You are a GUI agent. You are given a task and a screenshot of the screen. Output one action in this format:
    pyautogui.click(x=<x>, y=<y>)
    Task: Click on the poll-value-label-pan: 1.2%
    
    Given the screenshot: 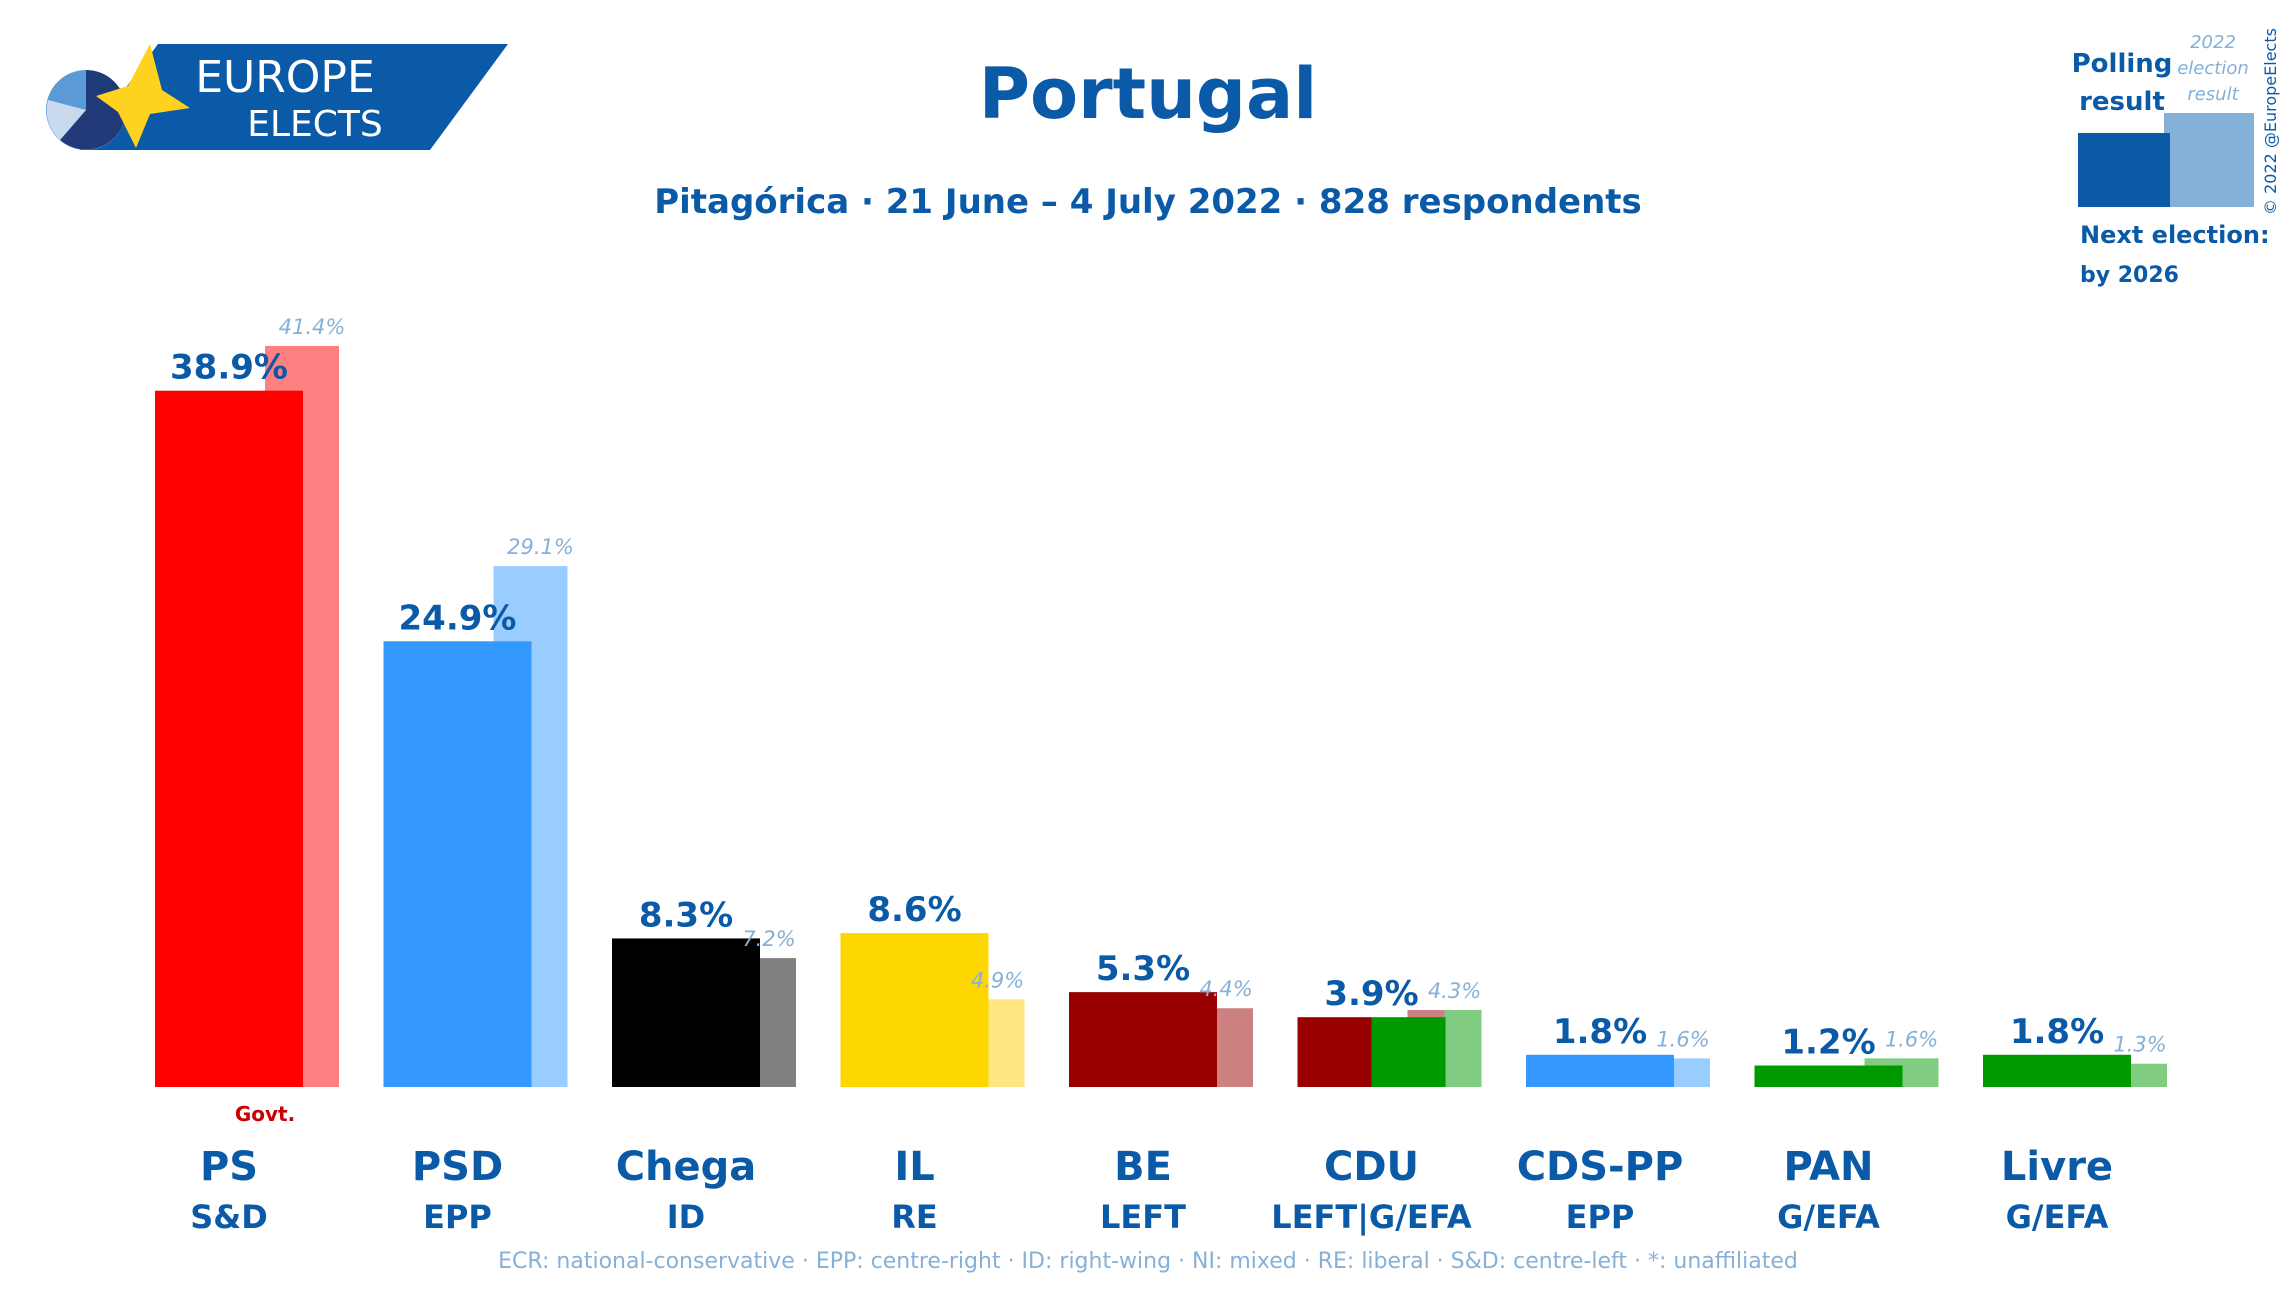 What is the action you would take?
    pyautogui.click(x=1828, y=1043)
    